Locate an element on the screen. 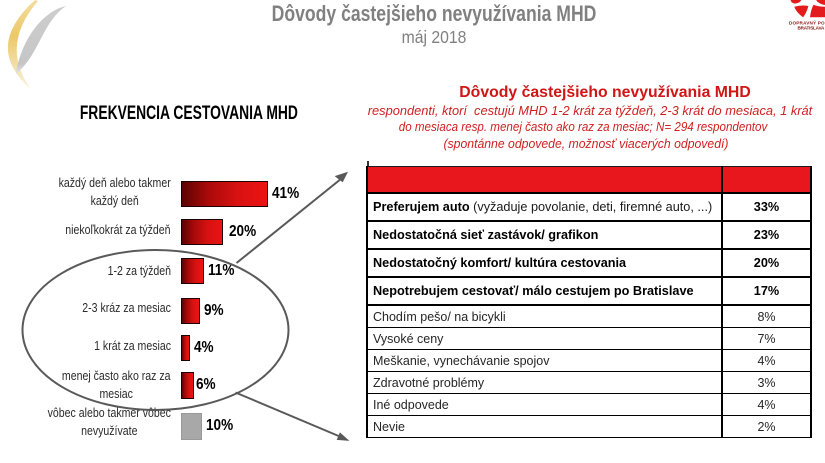  svg-text: BRATISLAVA is located at coordinates (811, 28).